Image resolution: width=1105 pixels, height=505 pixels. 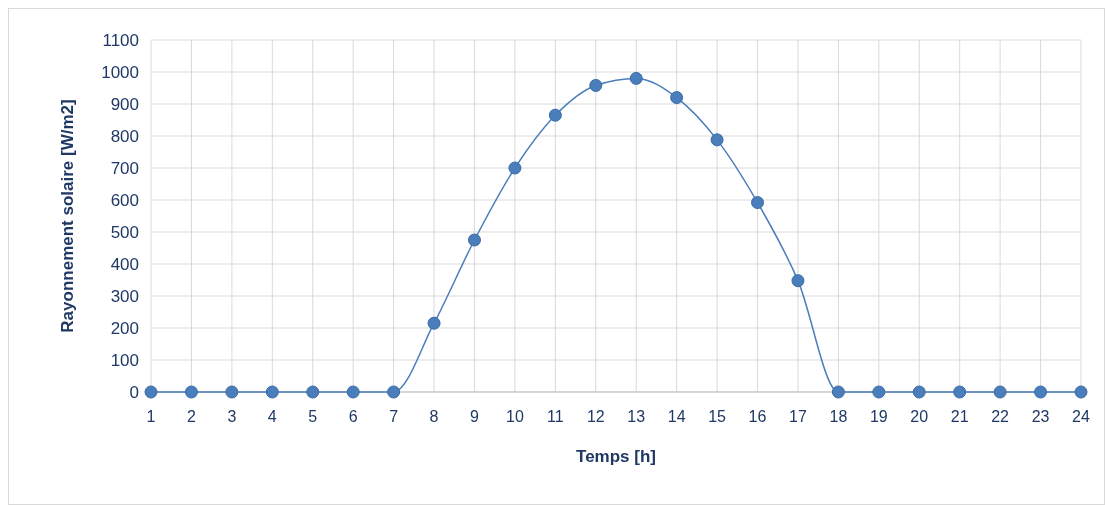 What do you see at coordinates (124, 328) in the screenshot?
I see `y-tick-label: 200` at bounding box center [124, 328].